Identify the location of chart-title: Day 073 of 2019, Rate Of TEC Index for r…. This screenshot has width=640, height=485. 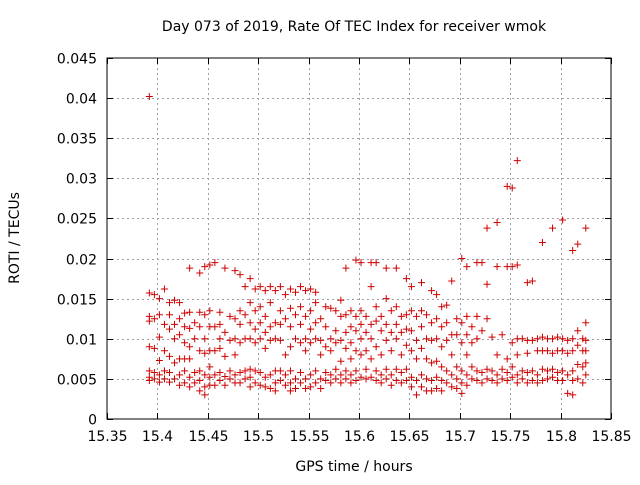
(354, 27).